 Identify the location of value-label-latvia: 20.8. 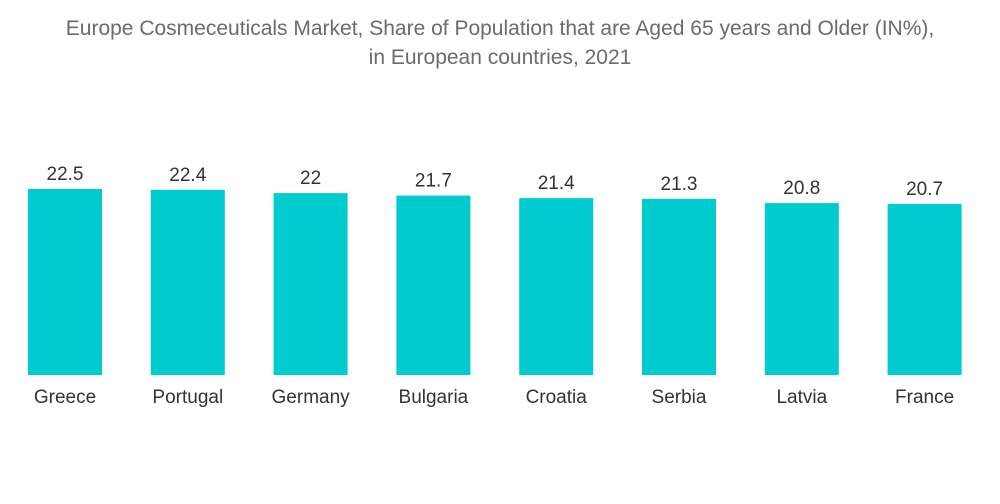
(801, 188).